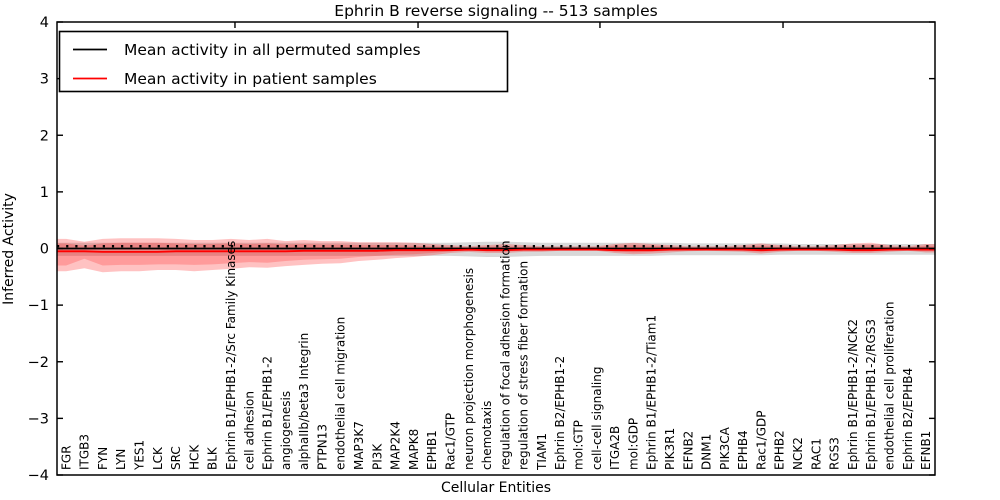 This screenshot has width=1000, height=500. Describe the element at coordinates (780, 450) in the screenshot. I see `x-category-label: EPHB2` at that location.